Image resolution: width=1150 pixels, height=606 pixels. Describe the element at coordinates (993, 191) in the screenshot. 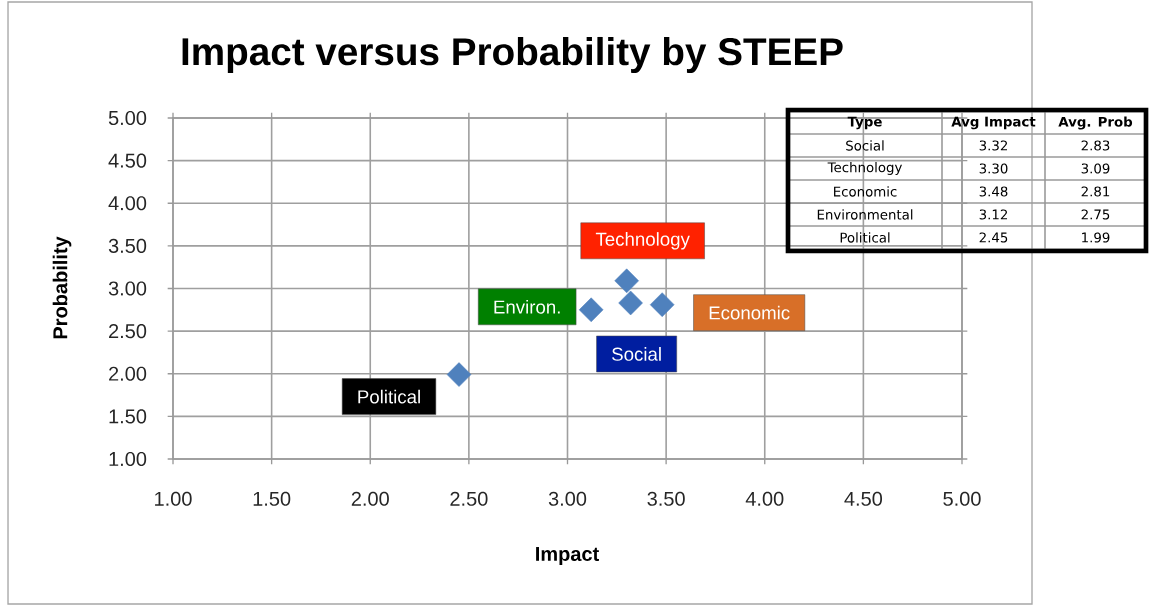

I see `text: 3.48` at that location.